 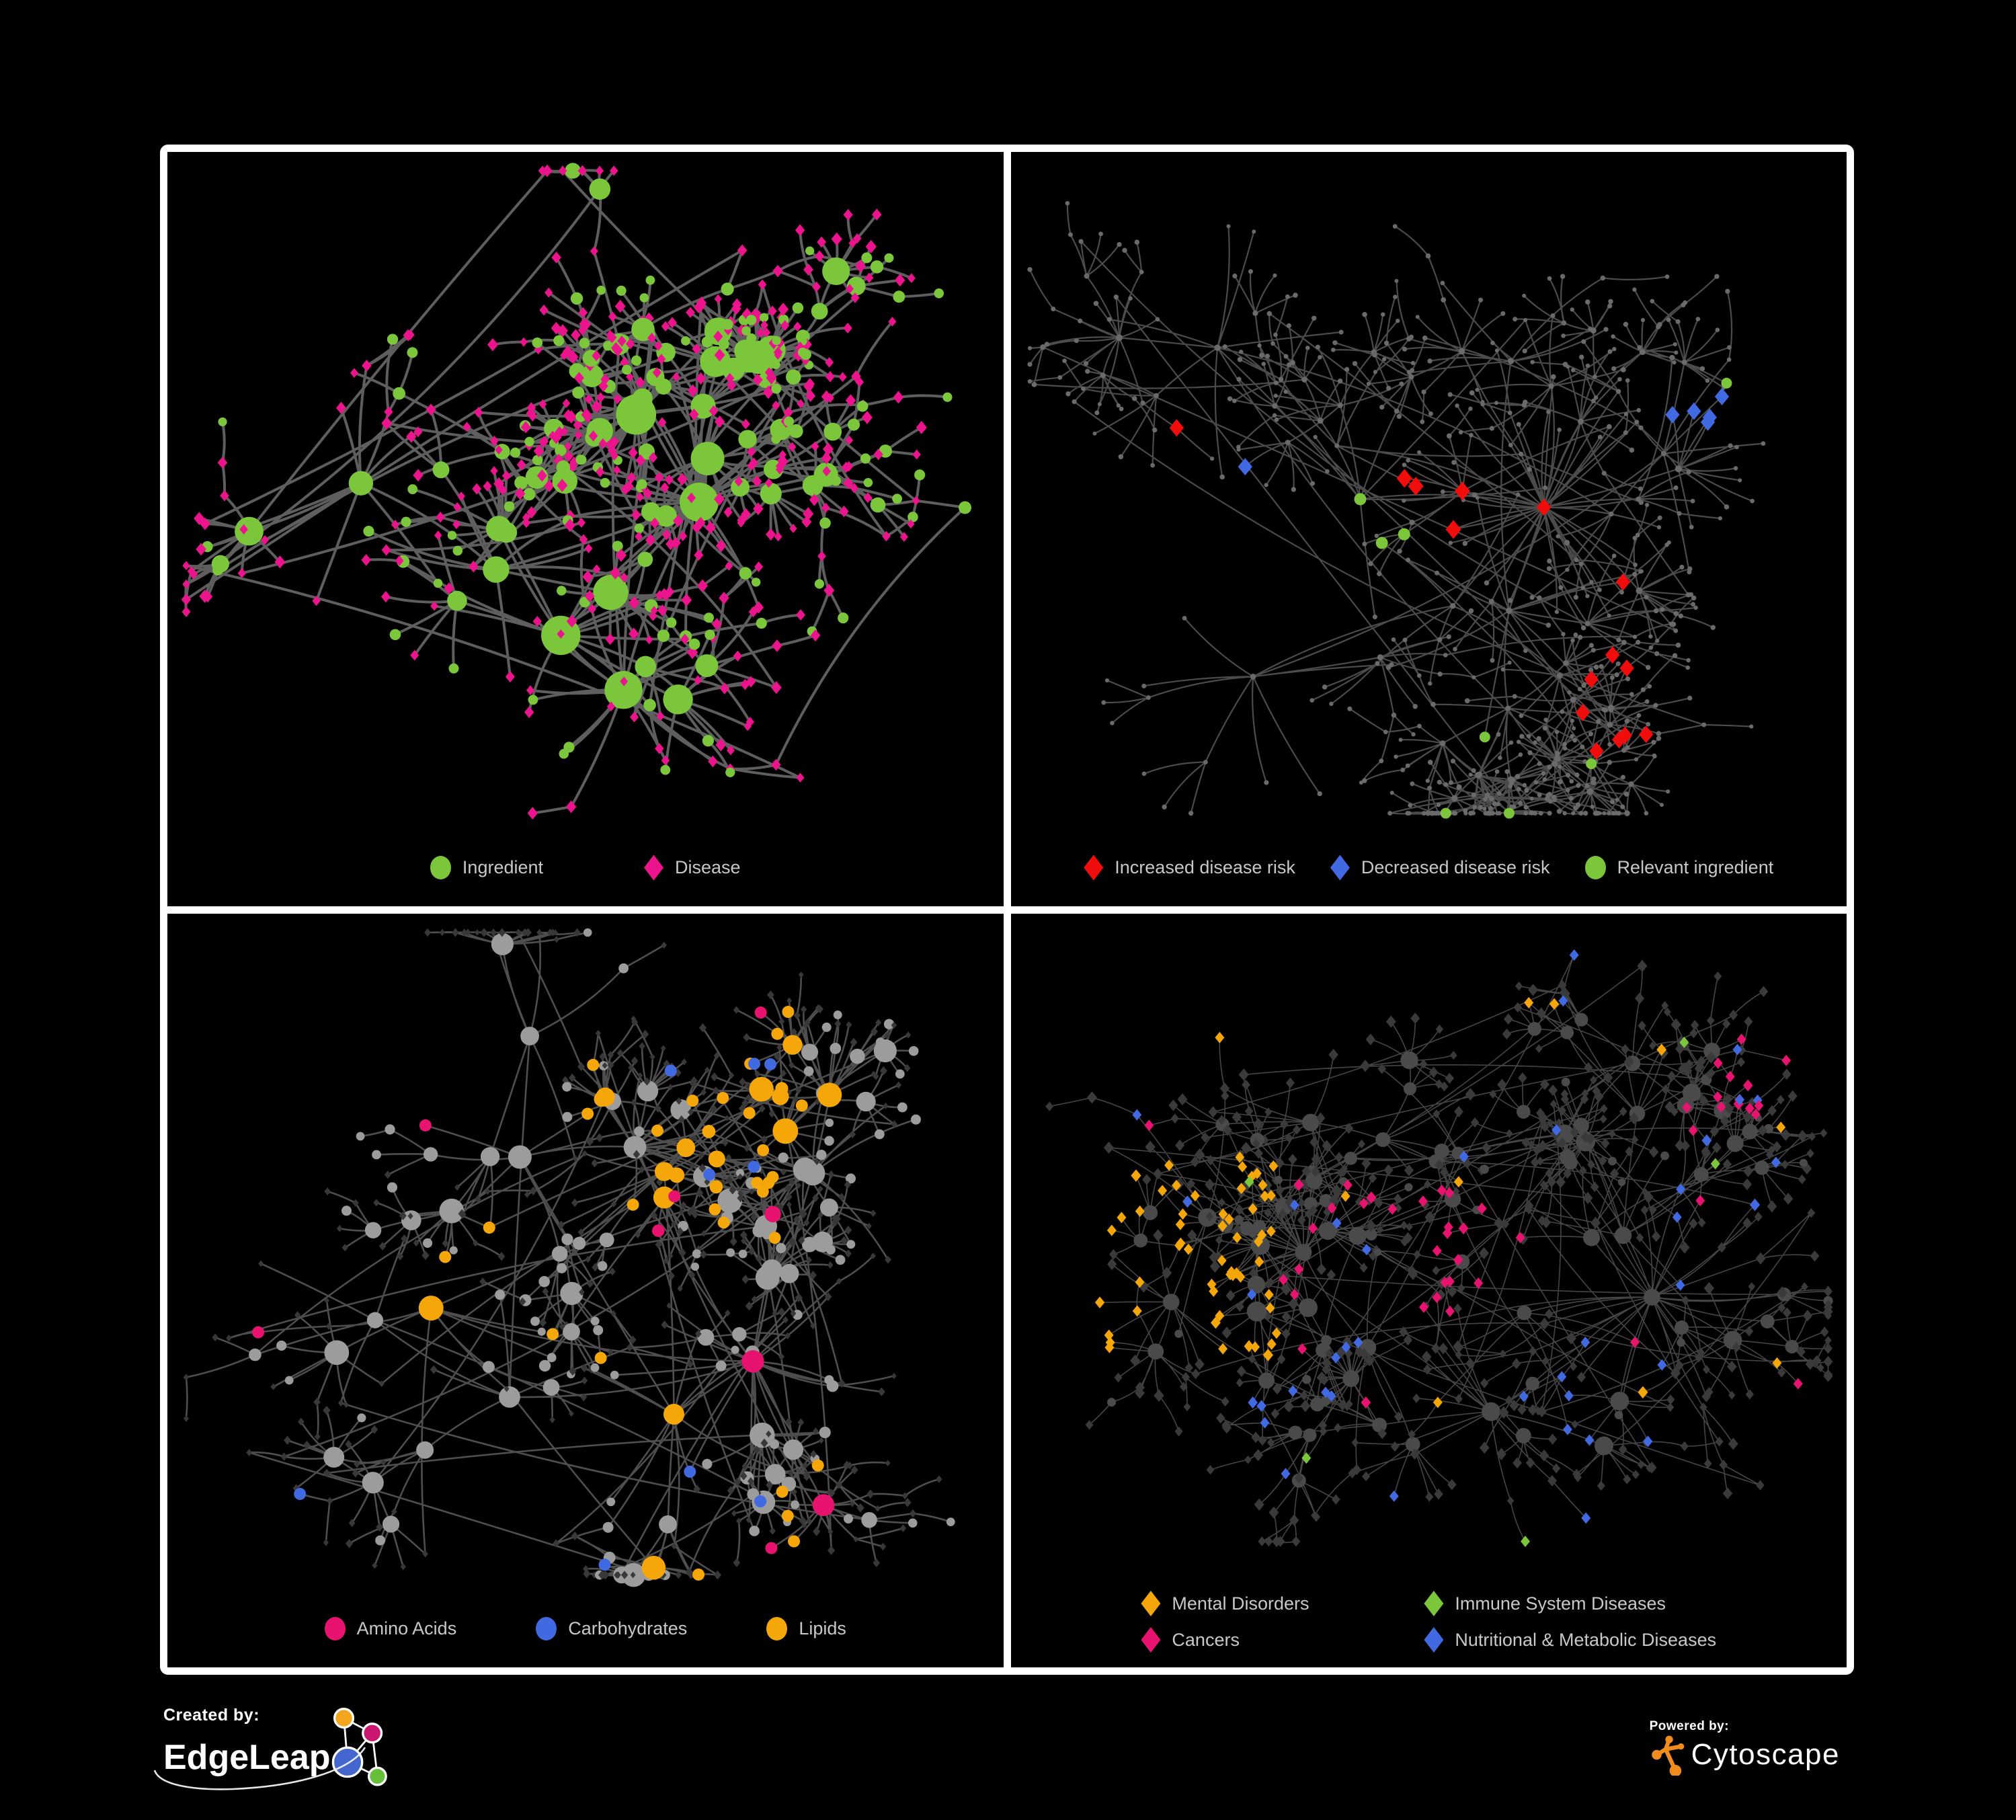 I want to click on legend-item-ingredient: Ingredient, so click(x=486, y=867).